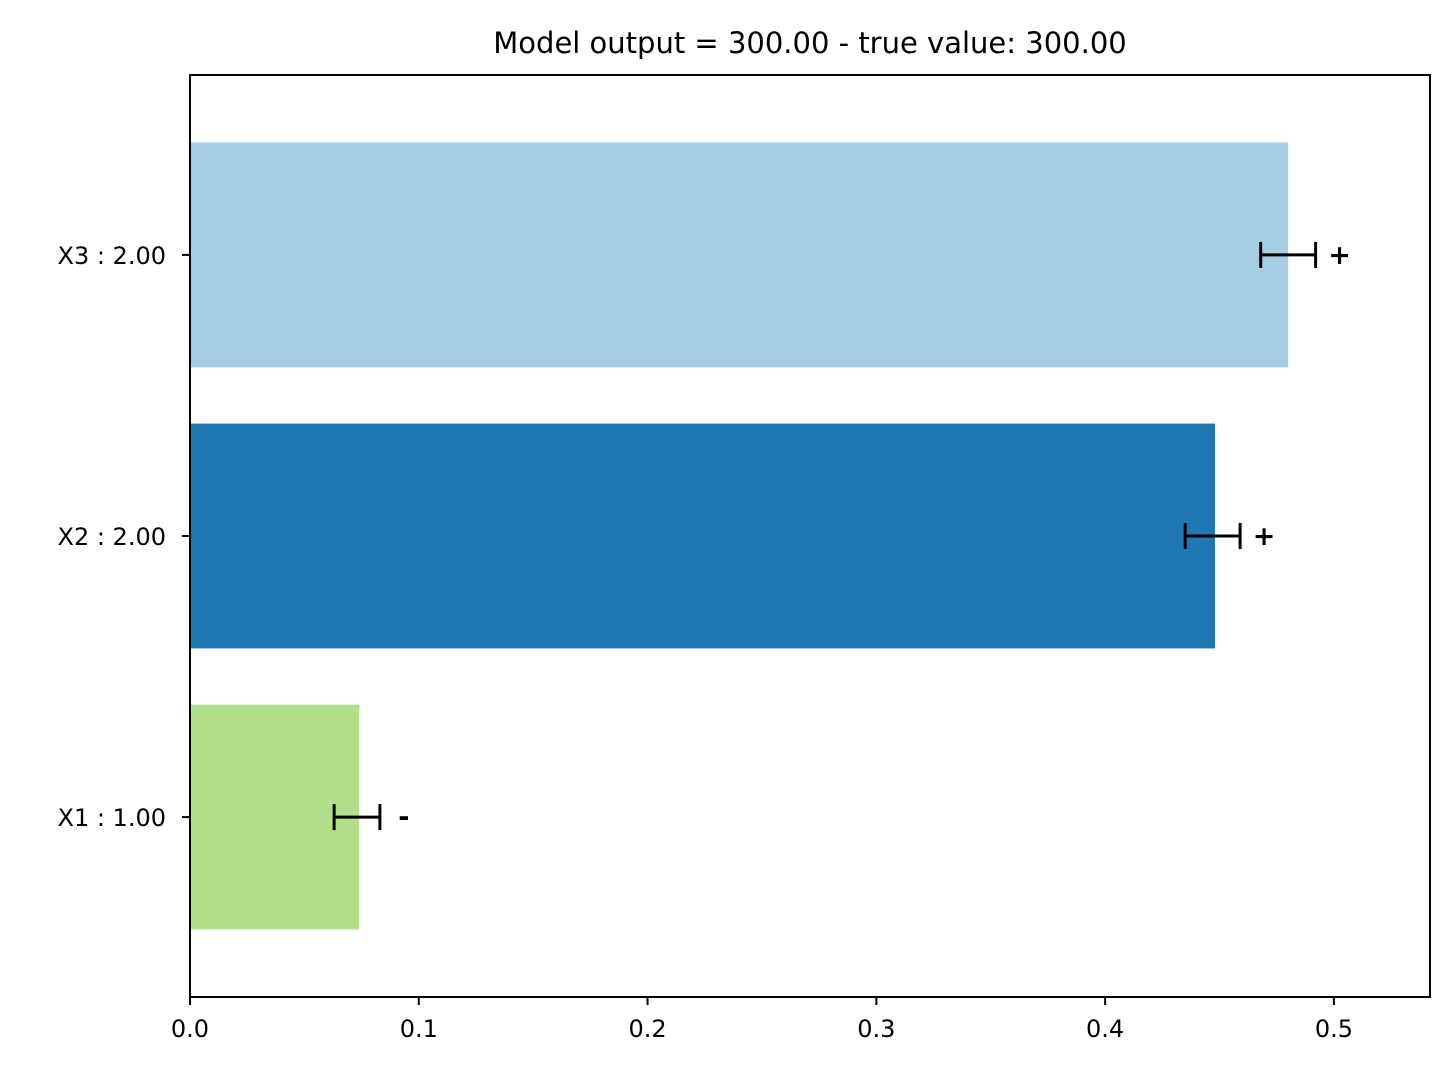 This screenshot has height=1077, width=1455. I want to click on x-tick-label-1: 0.0, so click(190, 1029).